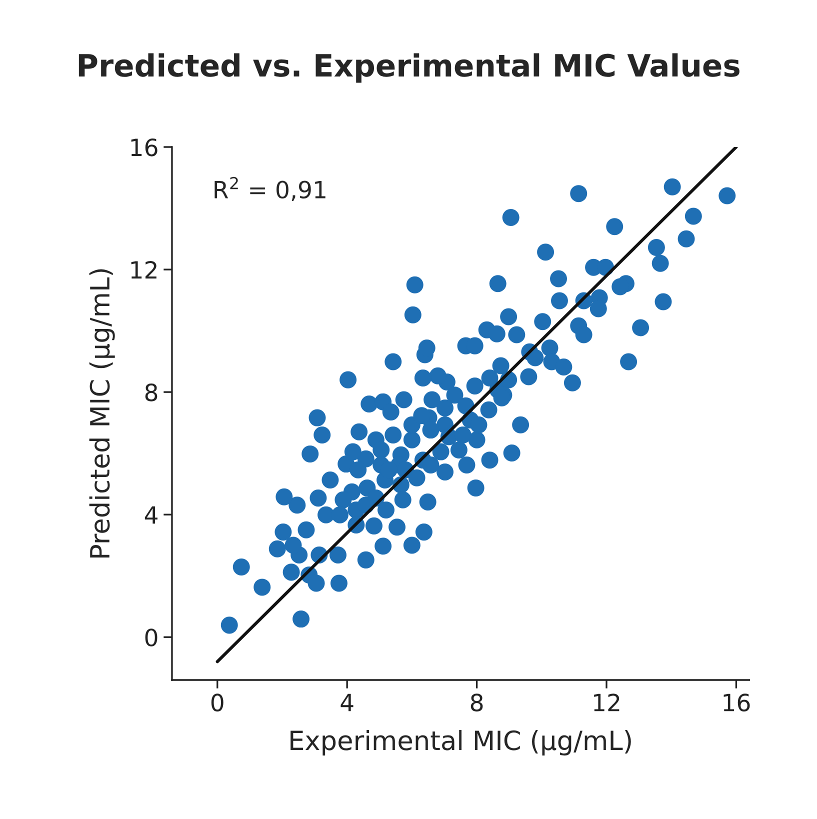 Image resolution: width=817 pixels, height=819 pixels. What do you see at coordinates (144, 147) in the screenshot?
I see `y-tick-label: 16` at bounding box center [144, 147].